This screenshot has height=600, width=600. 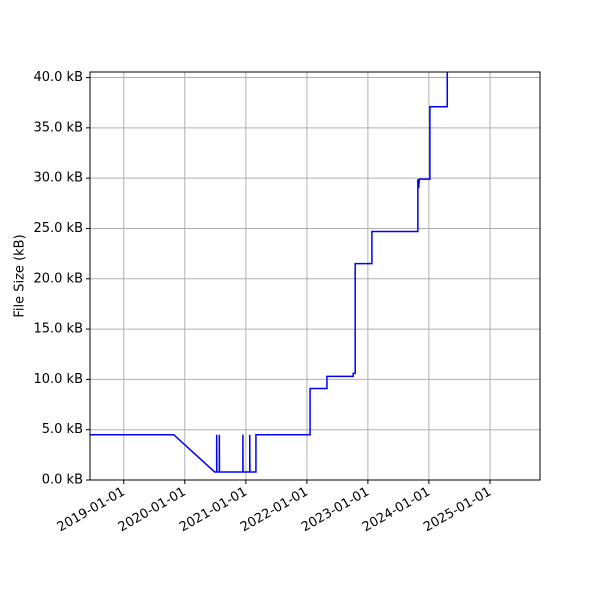 I want to click on y-tick-label: 40.0 kB, so click(x=58, y=77).